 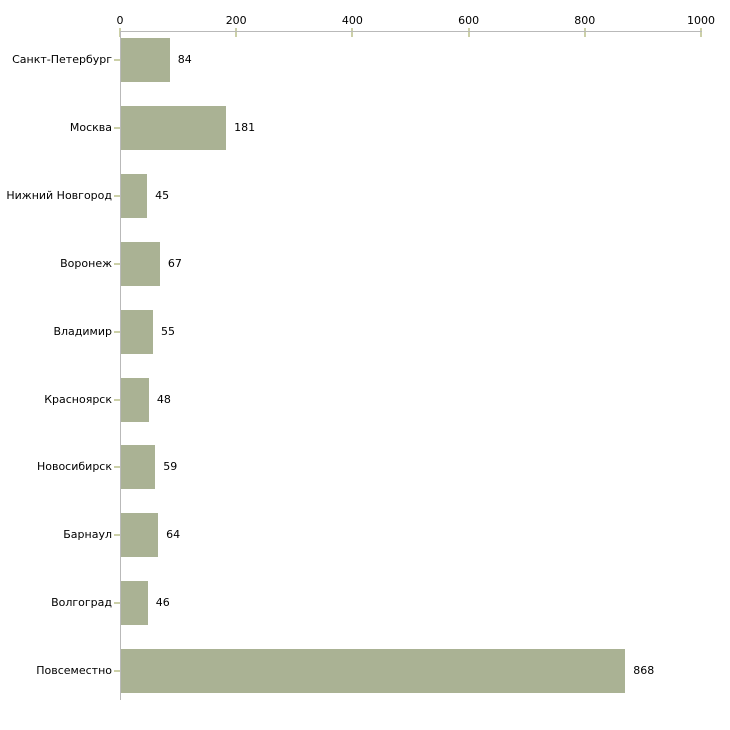 I want to click on x-axis-tick-label: 800, so click(x=585, y=20).